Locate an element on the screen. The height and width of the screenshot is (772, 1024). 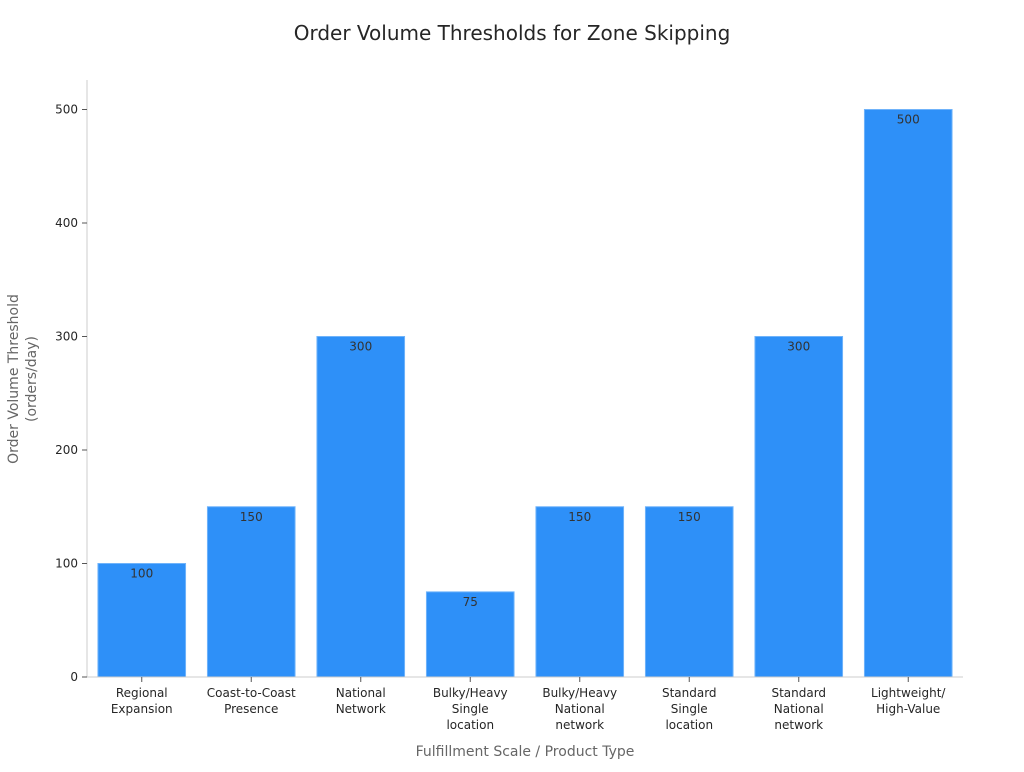
x-axis-label: Fulfillment Scale / Product Type is located at coordinates (525, 752).